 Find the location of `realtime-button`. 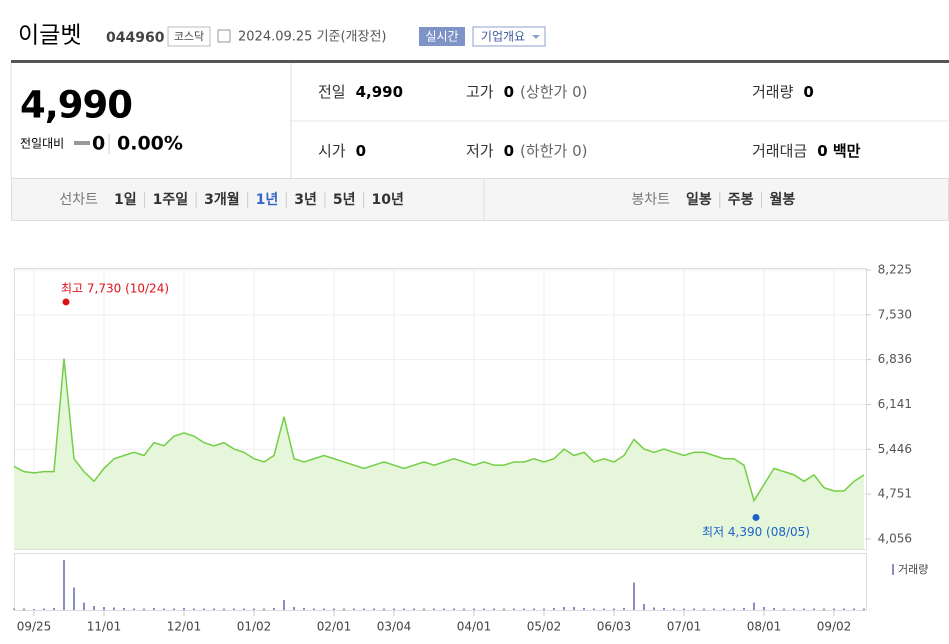

realtime-button is located at coordinates (442, 36).